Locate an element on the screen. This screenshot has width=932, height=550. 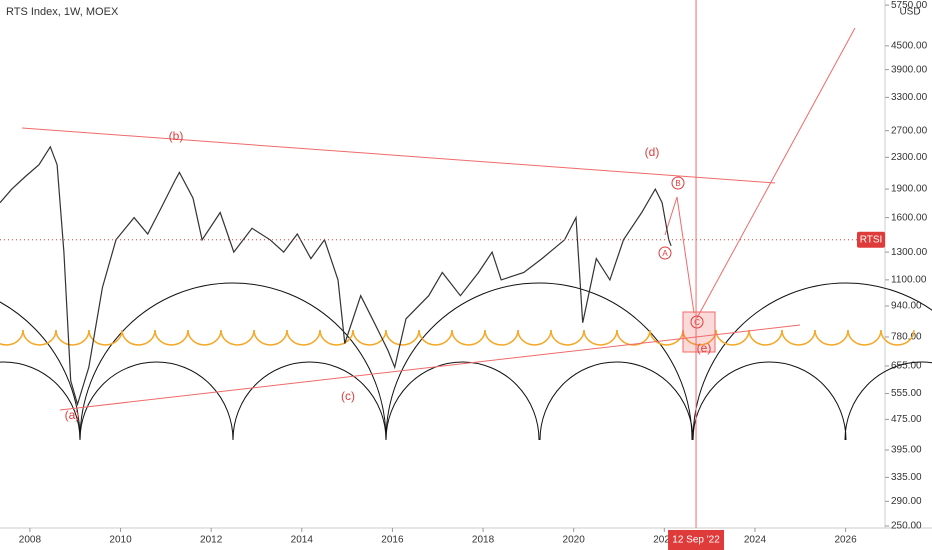
x-tick-label: 2014 is located at coordinates (302, 540).